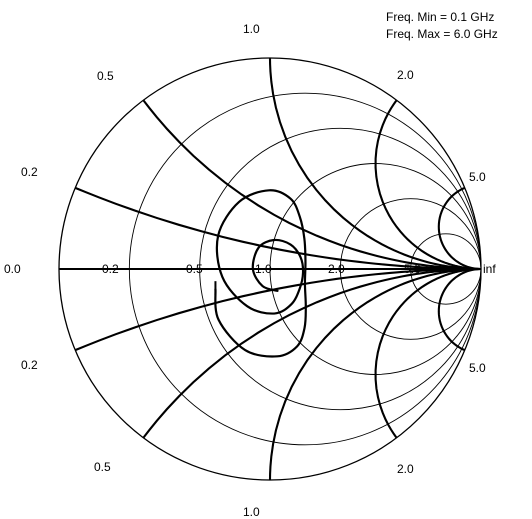  Describe the element at coordinates (442, 34) in the screenshot. I see `freq-max-label: Freq. Max = 6.0 GHz` at that location.